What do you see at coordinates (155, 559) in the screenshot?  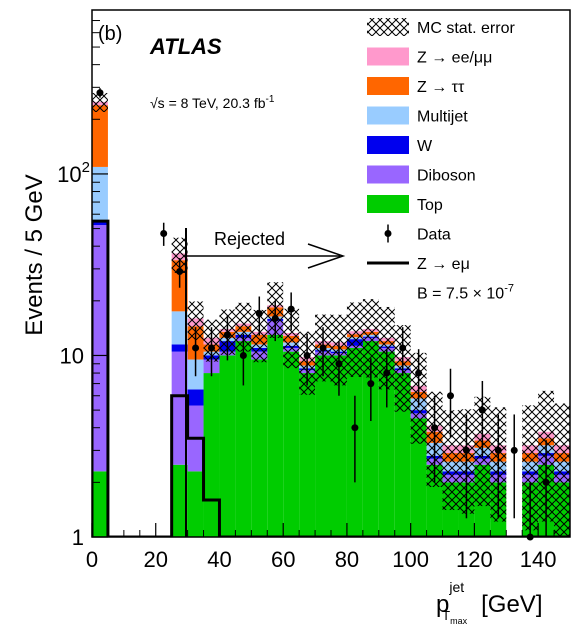 I see `x-tick-label-1: 20` at bounding box center [155, 559].